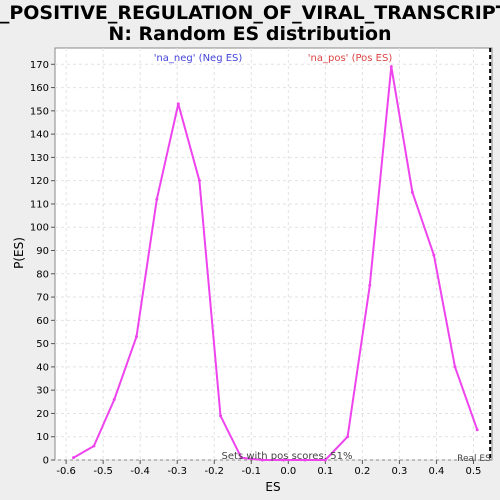 Image resolution: width=500 pixels, height=500 pixels. I want to click on x-axis-label: ES, so click(272, 487).